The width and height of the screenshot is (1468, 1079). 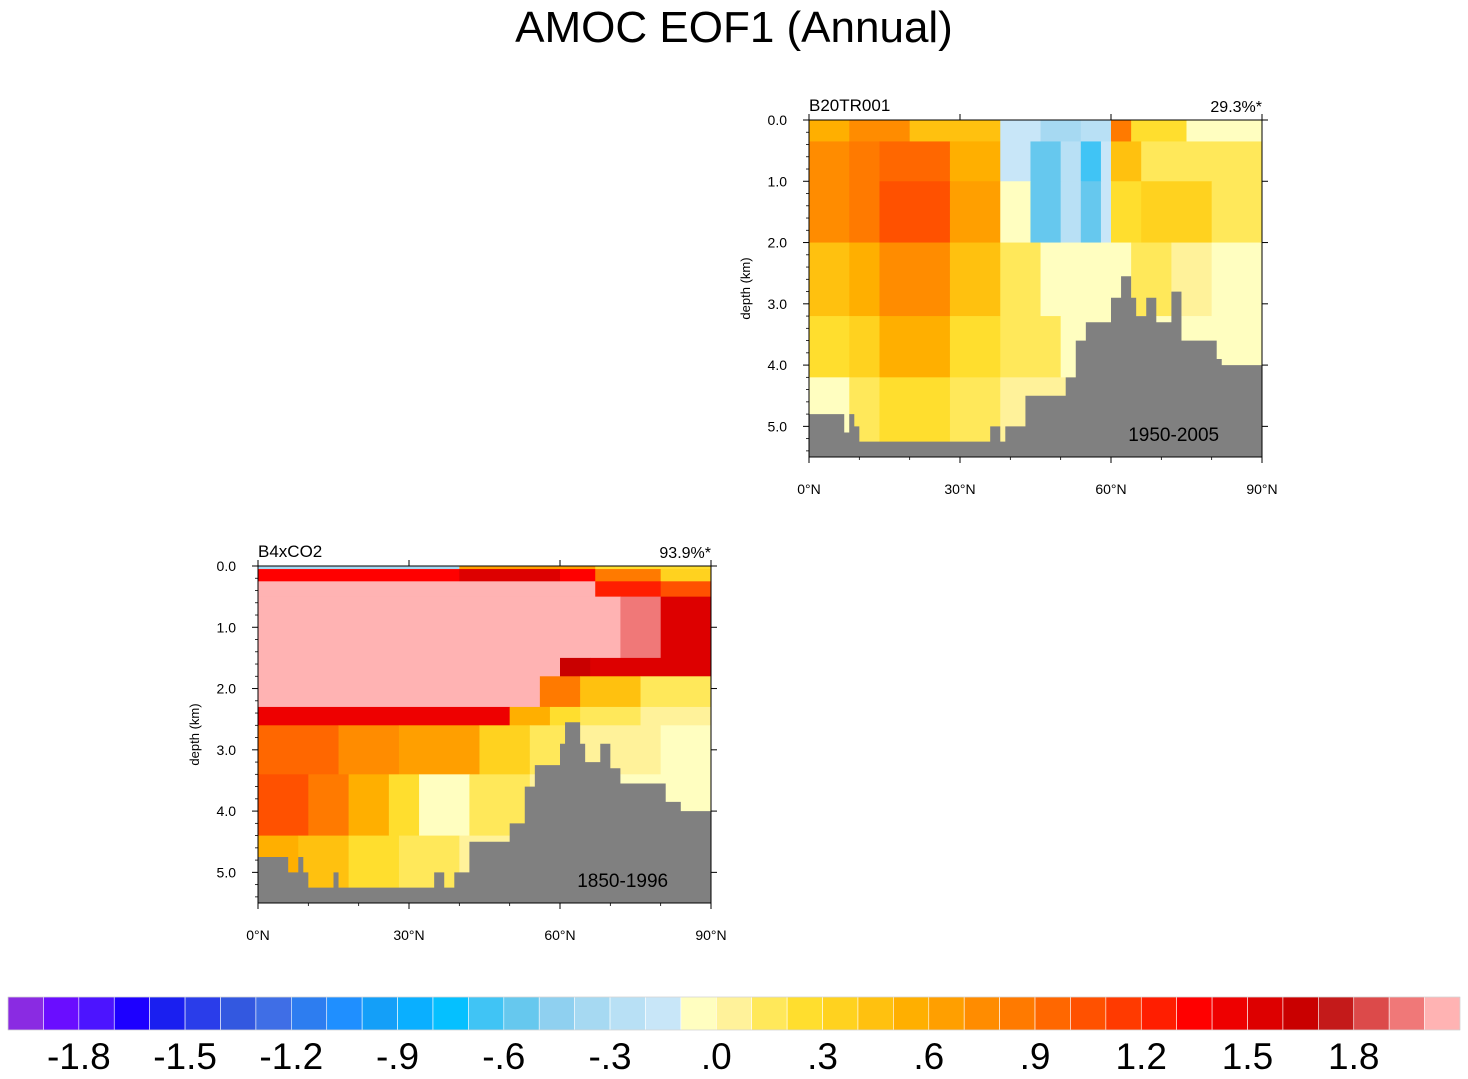 What do you see at coordinates (290, 551) in the screenshot?
I see `panel-title: B4xCO2` at bounding box center [290, 551].